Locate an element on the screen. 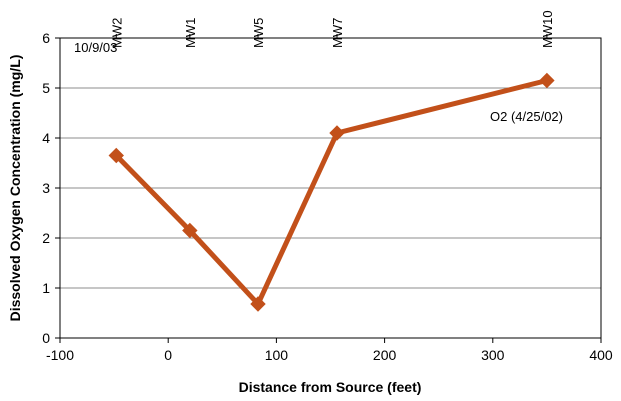  series-annotation: O2 (4/25/02) is located at coordinates (526, 116).